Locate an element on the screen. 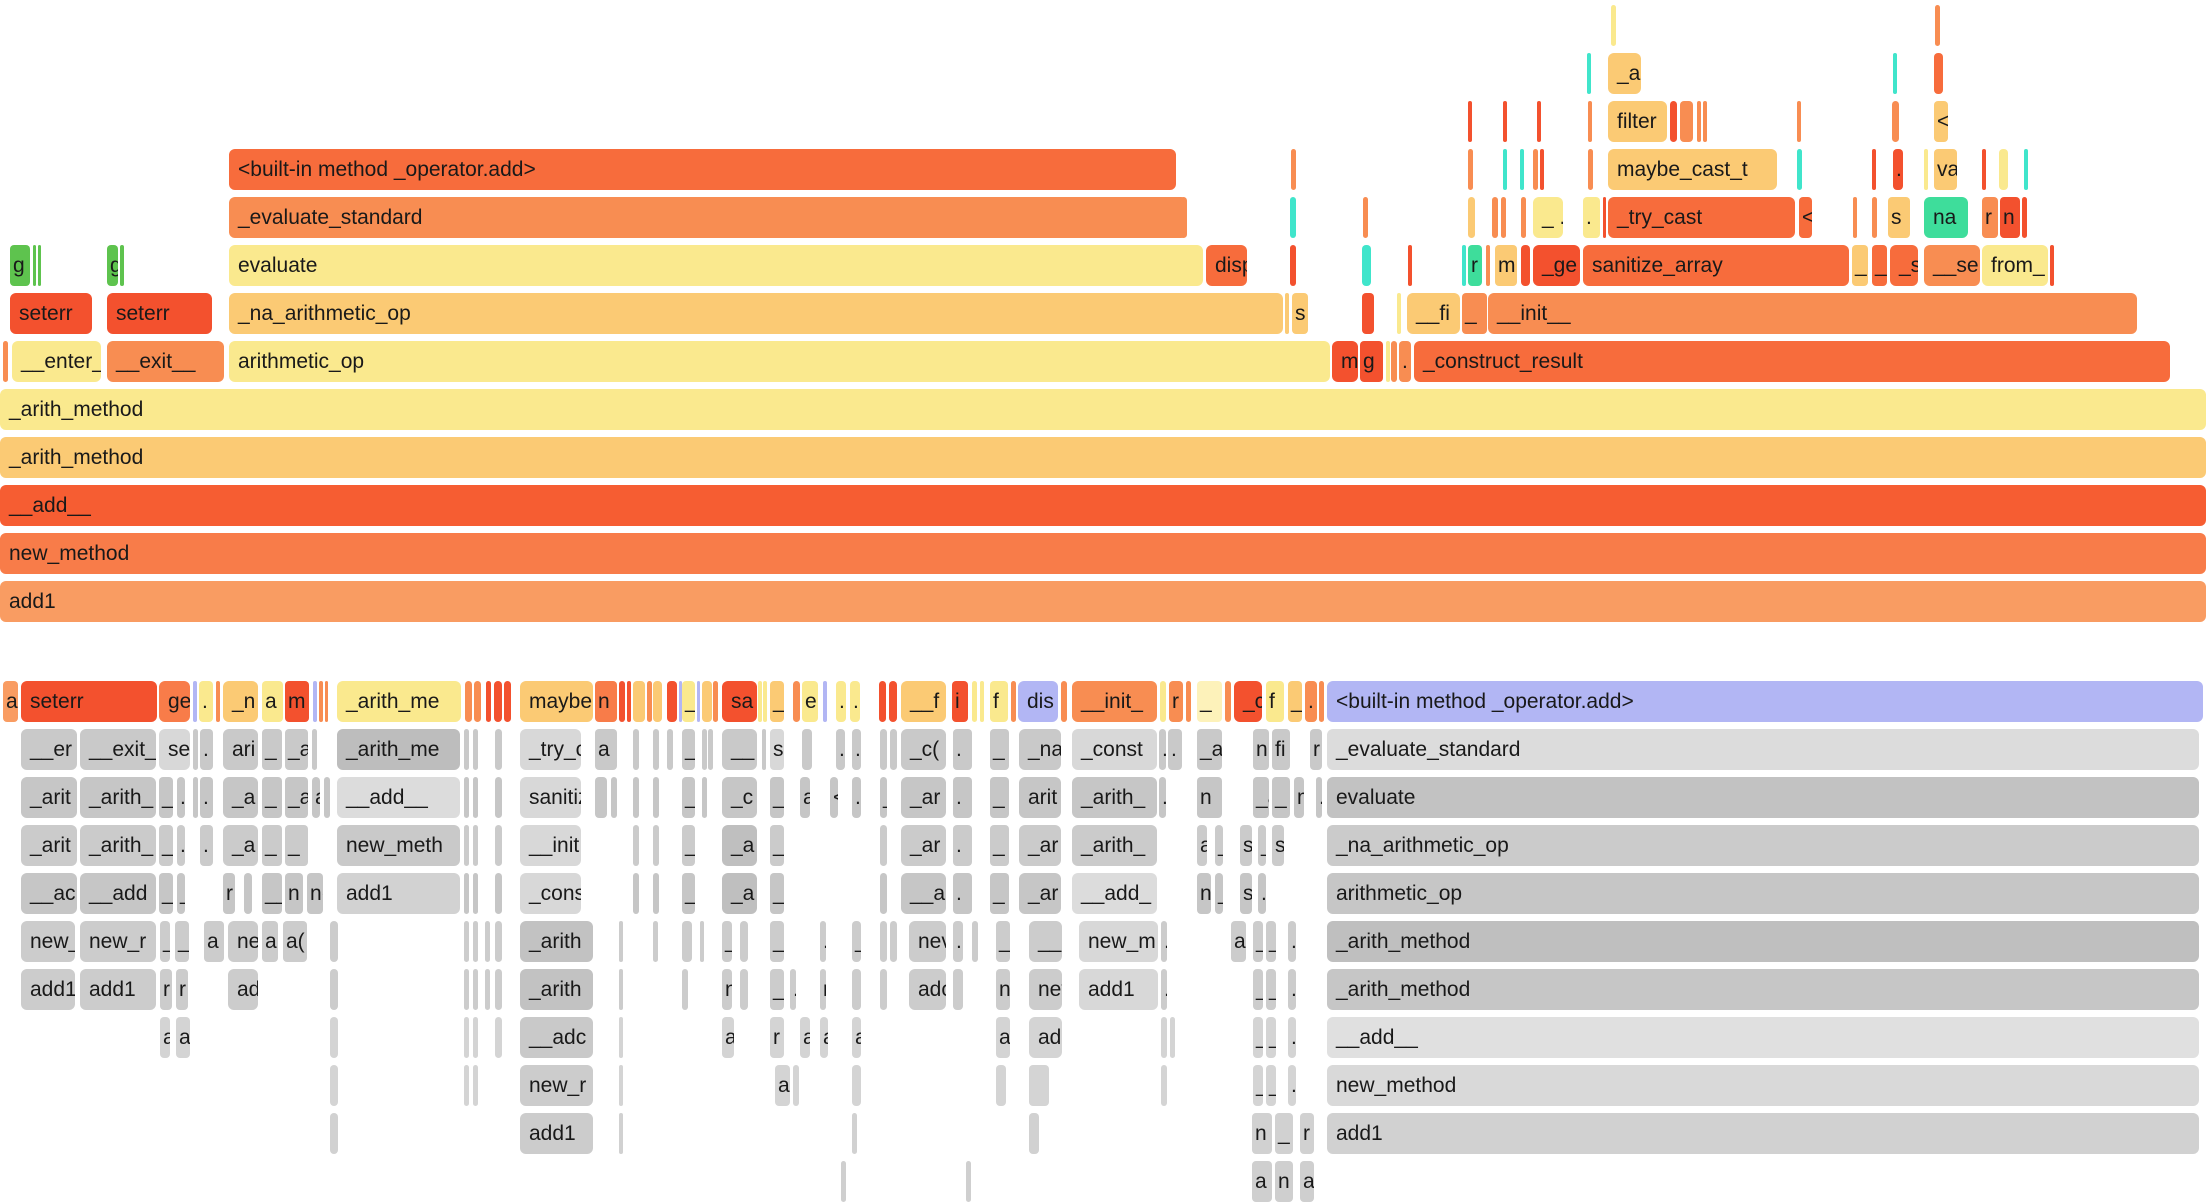  frame-__add: __add is located at coordinates (118, 893).